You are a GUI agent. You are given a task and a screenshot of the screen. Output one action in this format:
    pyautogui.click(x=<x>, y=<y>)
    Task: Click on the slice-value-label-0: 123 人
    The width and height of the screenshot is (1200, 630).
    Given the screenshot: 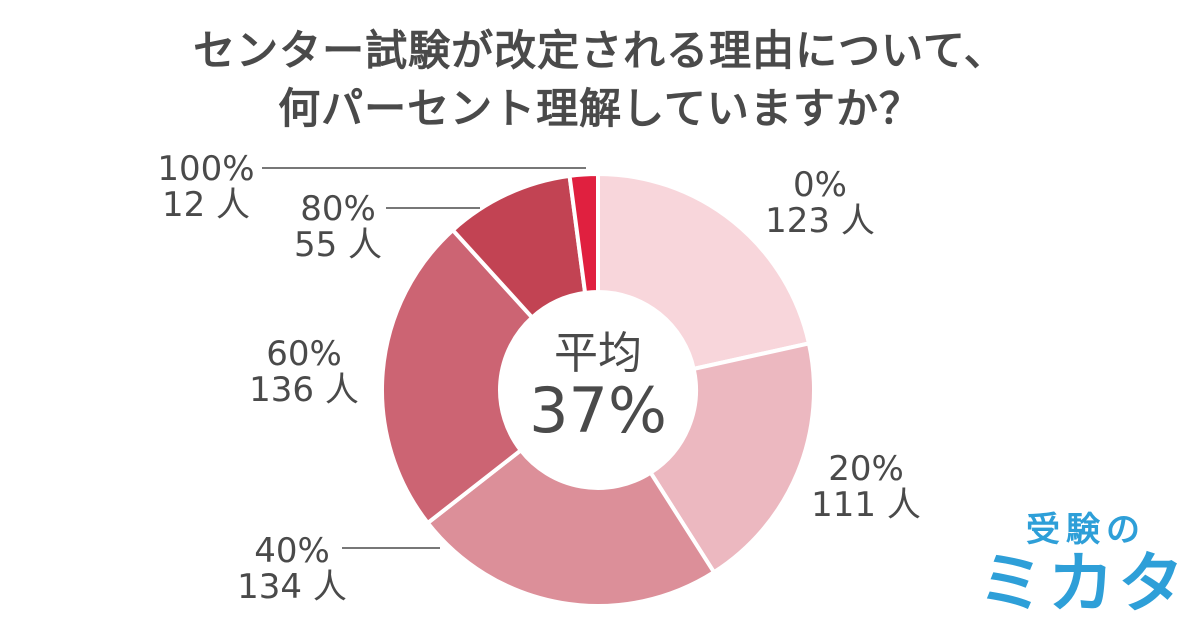 What is the action you would take?
    pyautogui.click(x=820, y=221)
    